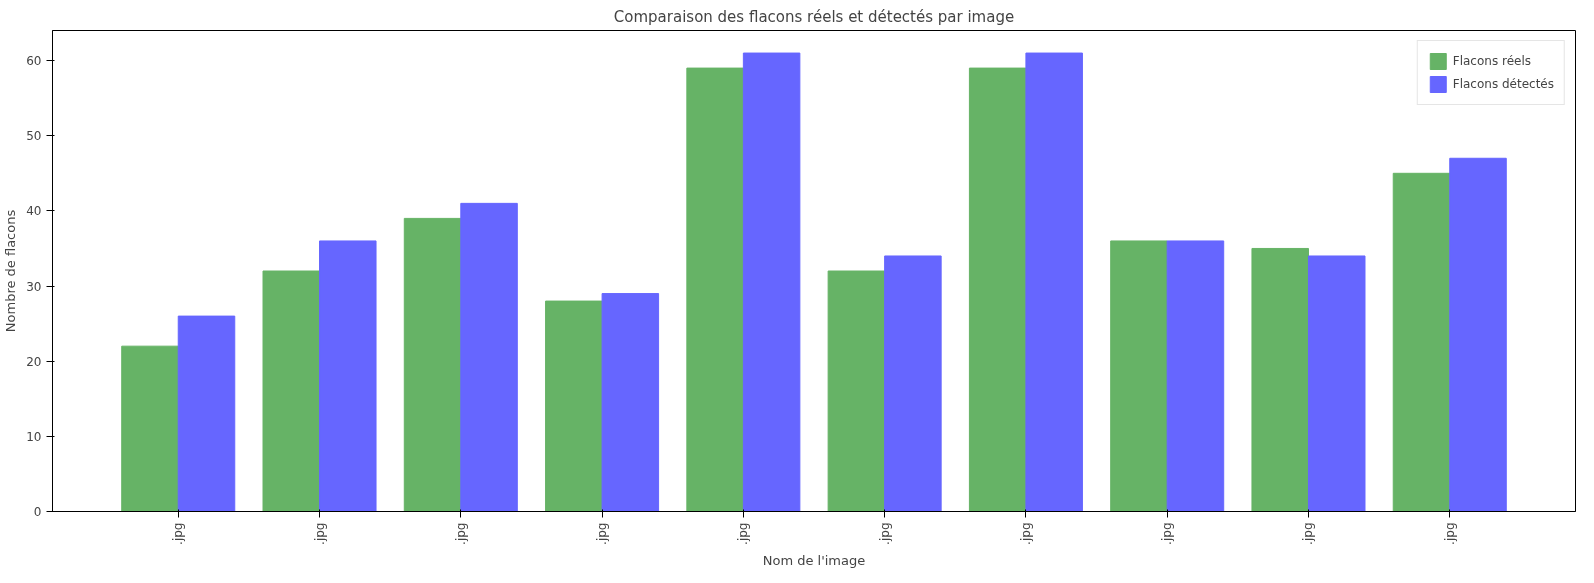 The width and height of the screenshot is (1594, 583). What do you see at coordinates (34, 211) in the screenshot?
I see `y-tick-label: 40` at bounding box center [34, 211].